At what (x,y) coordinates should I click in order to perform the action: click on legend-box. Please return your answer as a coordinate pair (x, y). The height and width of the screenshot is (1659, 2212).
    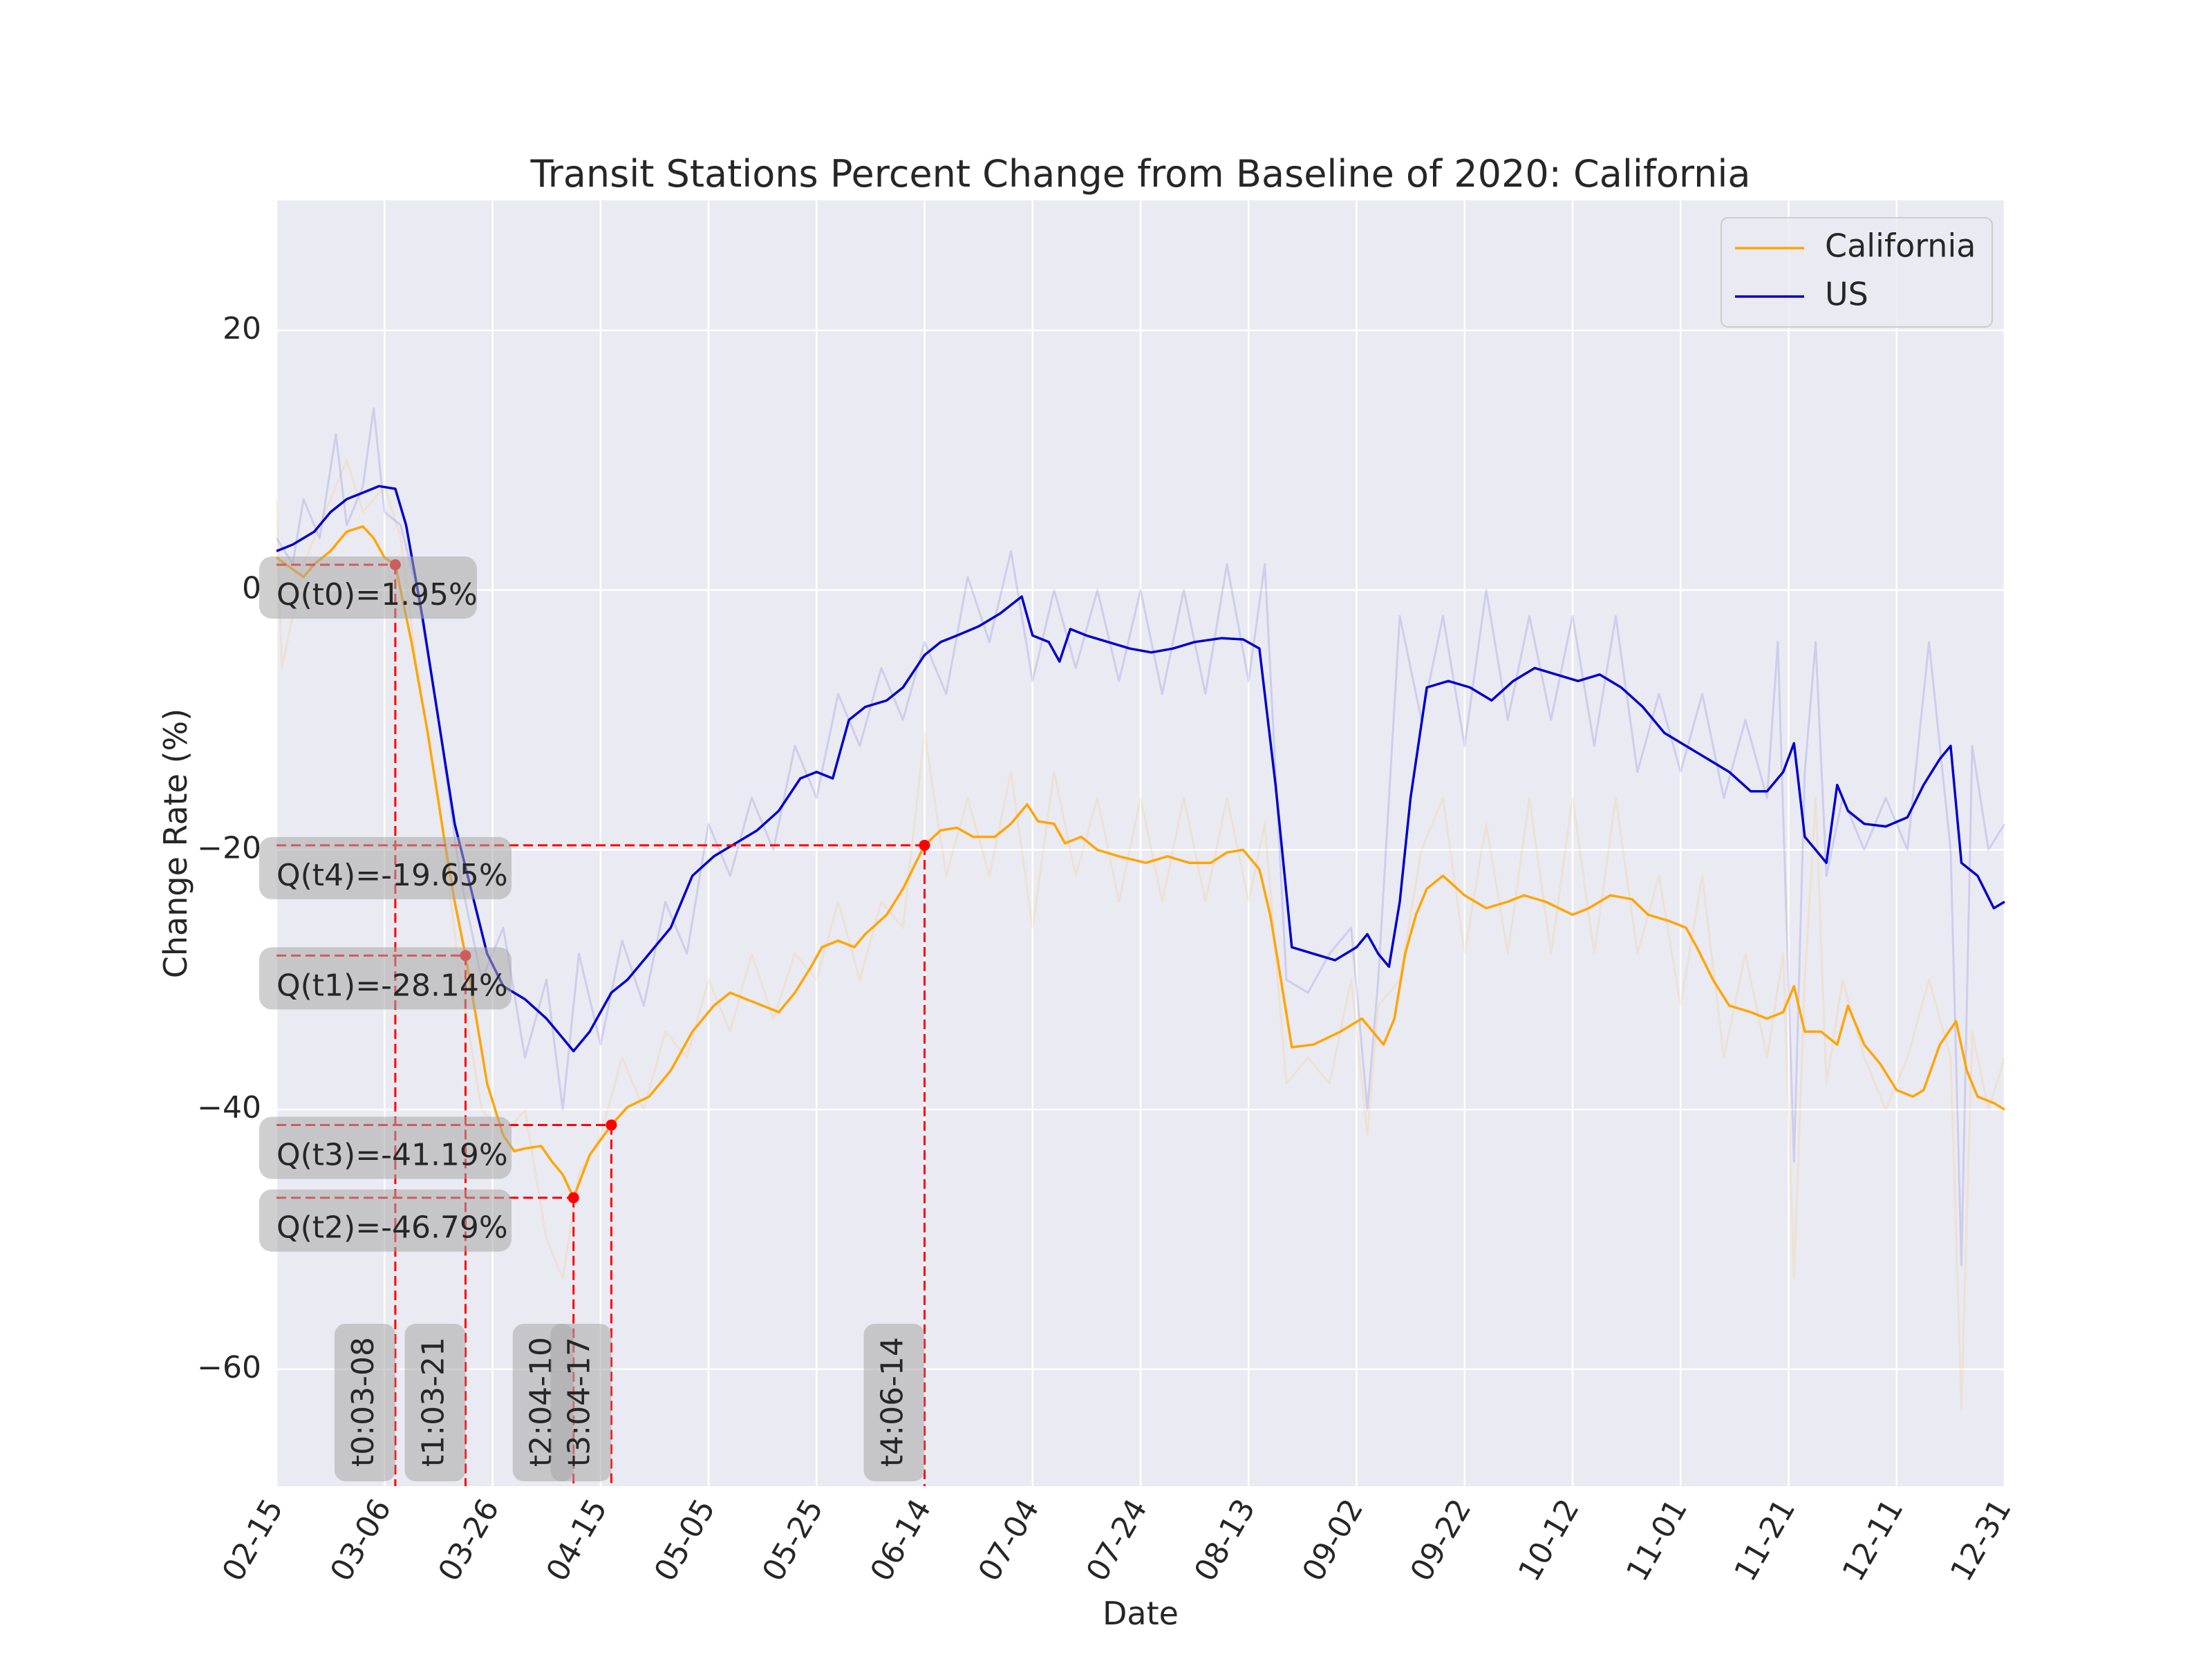
    Looking at the image, I should click on (1857, 272).